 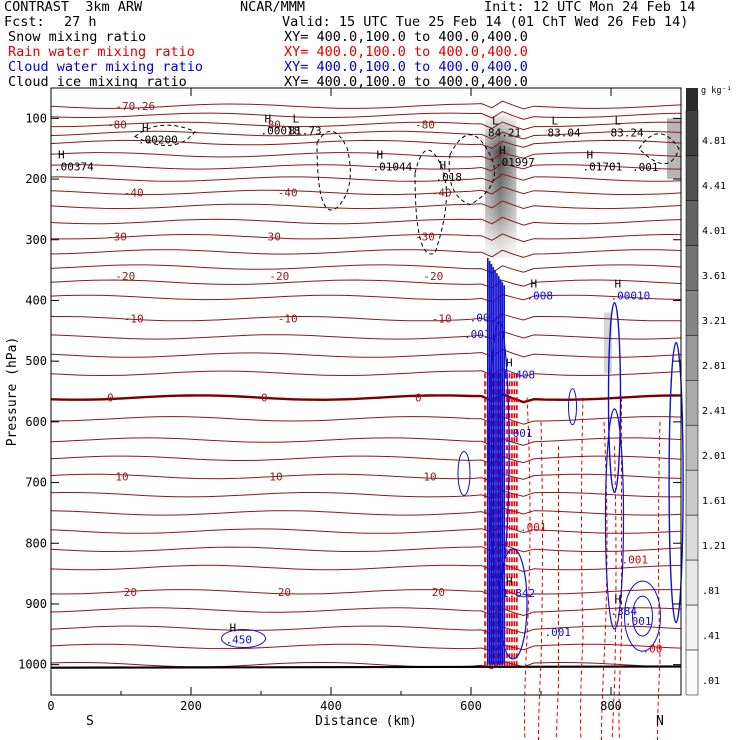 What do you see at coordinates (515, 162) in the screenshot?
I see `extremum-value-label: .01997` at bounding box center [515, 162].